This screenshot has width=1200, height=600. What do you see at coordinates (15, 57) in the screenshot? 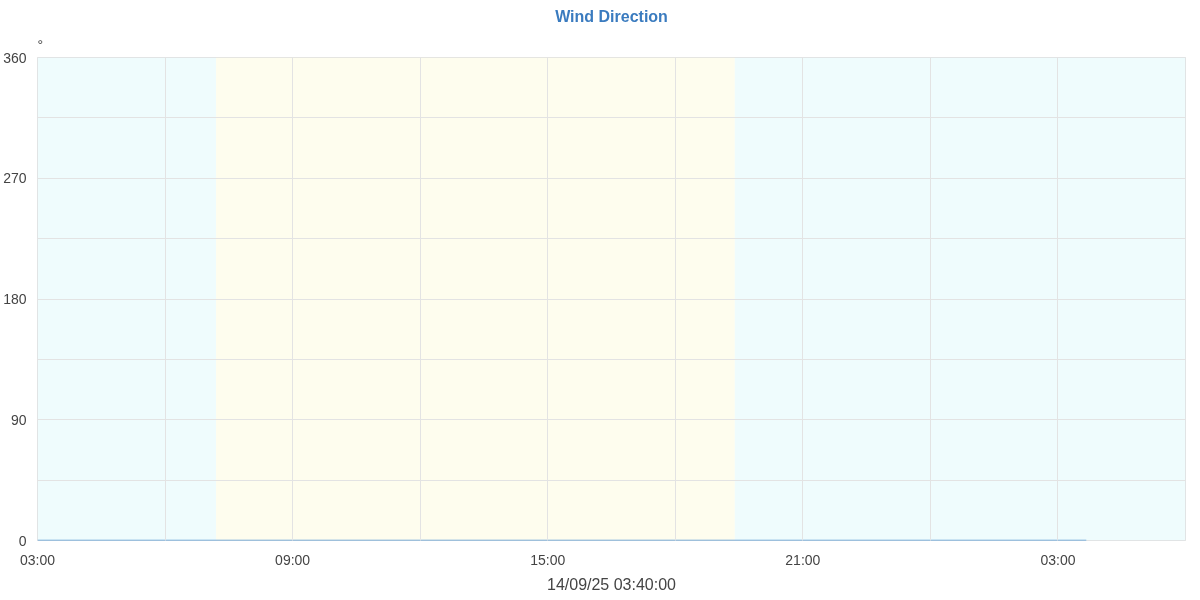
I see `y-tick-label: 360` at bounding box center [15, 57].